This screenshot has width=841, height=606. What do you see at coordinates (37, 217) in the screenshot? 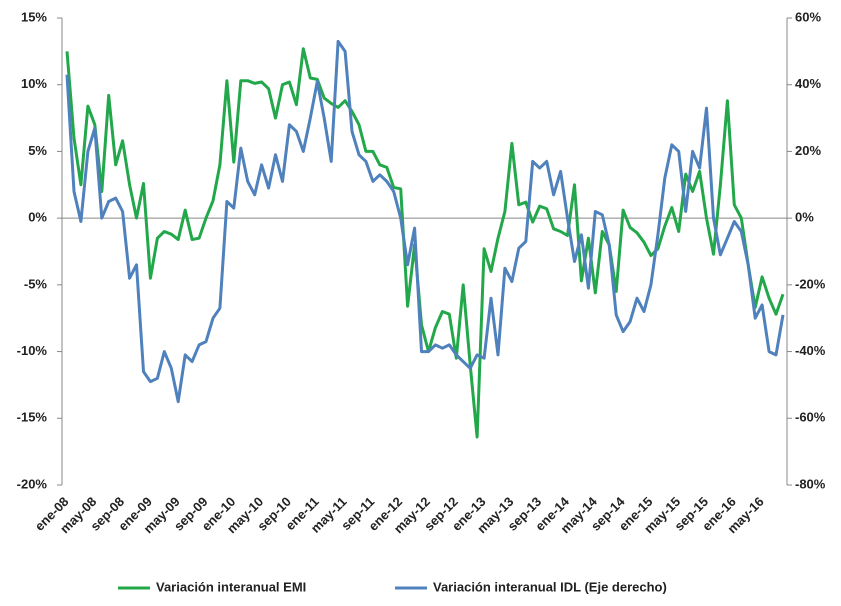
I see `y-tick-label: 0%` at bounding box center [37, 217].